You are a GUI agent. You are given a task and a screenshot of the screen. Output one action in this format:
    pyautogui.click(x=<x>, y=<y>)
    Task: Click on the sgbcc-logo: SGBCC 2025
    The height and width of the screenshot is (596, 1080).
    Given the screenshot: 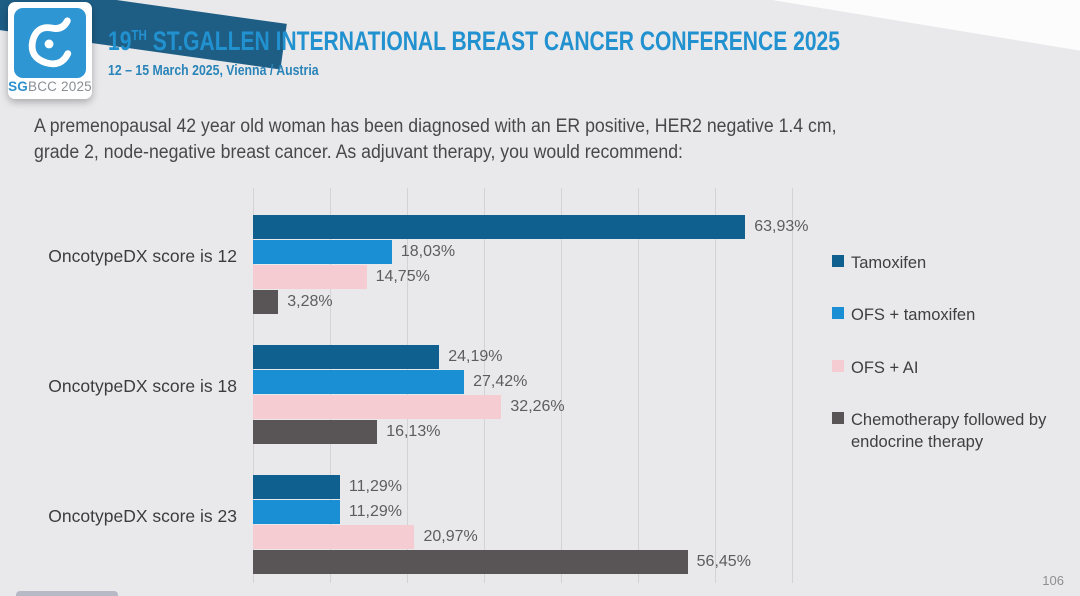 What is the action you would take?
    pyautogui.click(x=50, y=50)
    